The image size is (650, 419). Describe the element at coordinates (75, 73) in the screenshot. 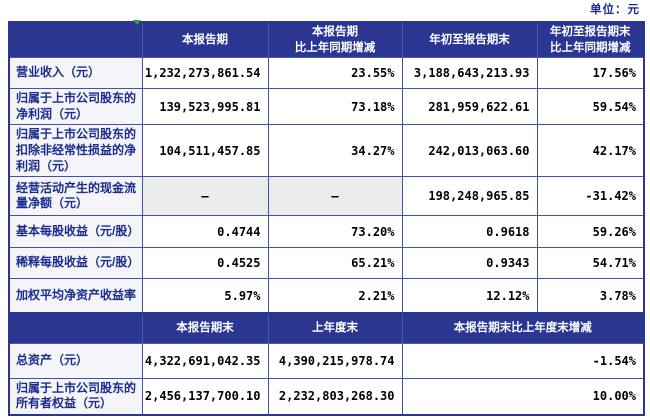

I see `row-label: 营业收入（元）` at that location.